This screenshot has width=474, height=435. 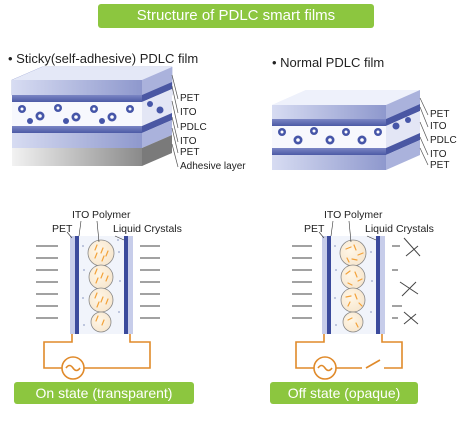 I want to click on off-label-liquid-crystals: Liquid Crystals, so click(x=399, y=229).